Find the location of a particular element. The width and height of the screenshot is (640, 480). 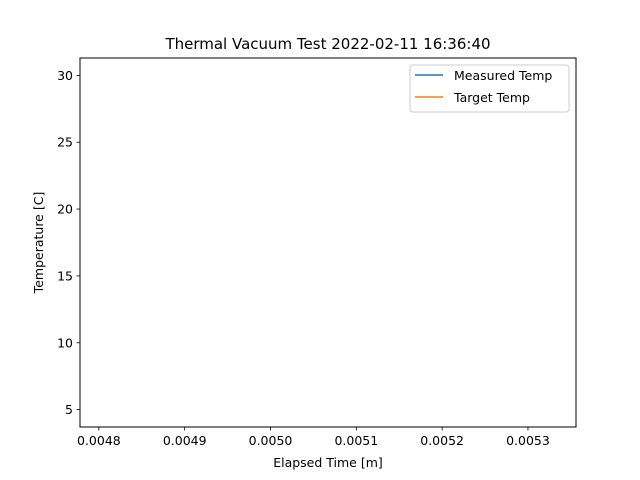

legend-label-measured-temp: Measured Temp is located at coordinates (503, 75).